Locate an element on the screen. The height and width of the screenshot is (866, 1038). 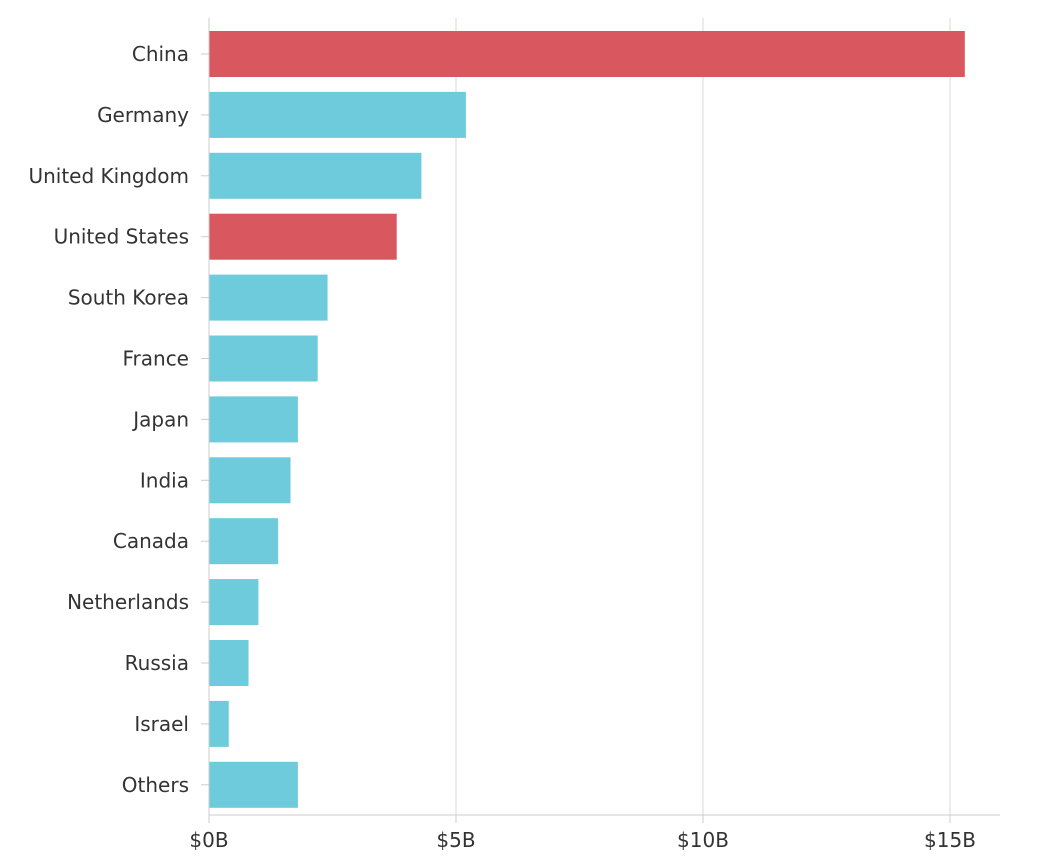
category-label: Russia is located at coordinates (157, 663).